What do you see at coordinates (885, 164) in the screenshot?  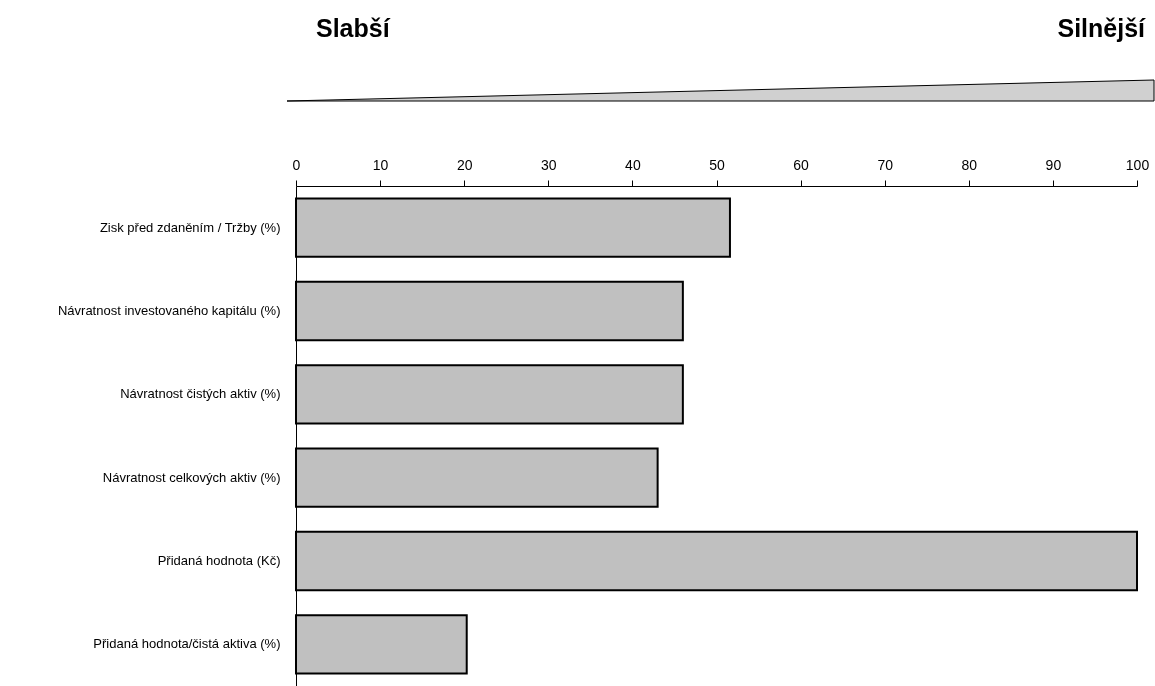 I see `x-tick-label: 70` at bounding box center [885, 164].